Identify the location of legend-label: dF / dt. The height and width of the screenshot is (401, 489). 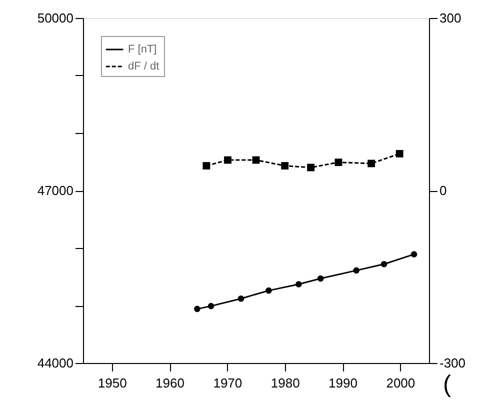
(144, 66).